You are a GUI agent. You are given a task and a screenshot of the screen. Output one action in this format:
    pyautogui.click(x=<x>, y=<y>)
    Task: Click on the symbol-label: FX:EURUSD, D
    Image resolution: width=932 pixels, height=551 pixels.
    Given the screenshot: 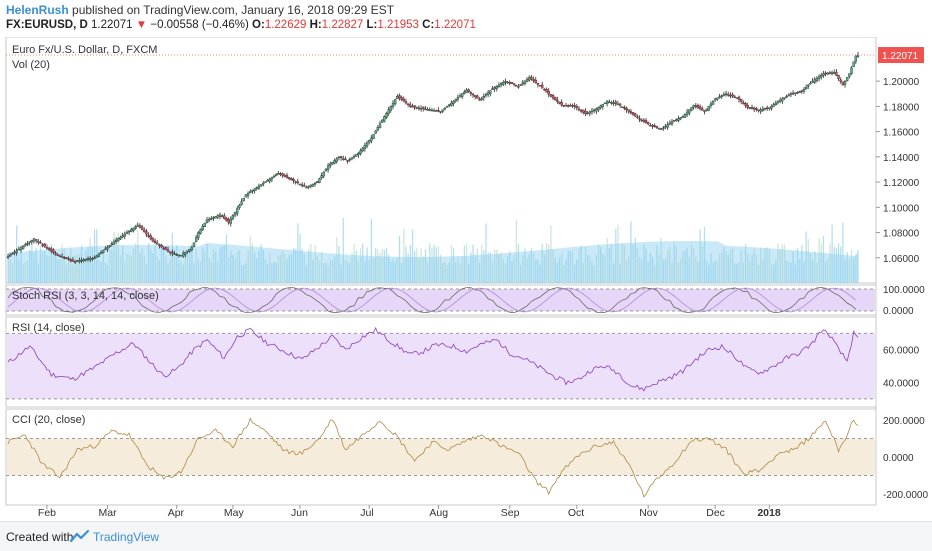 What is the action you would take?
    pyautogui.click(x=47, y=25)
    